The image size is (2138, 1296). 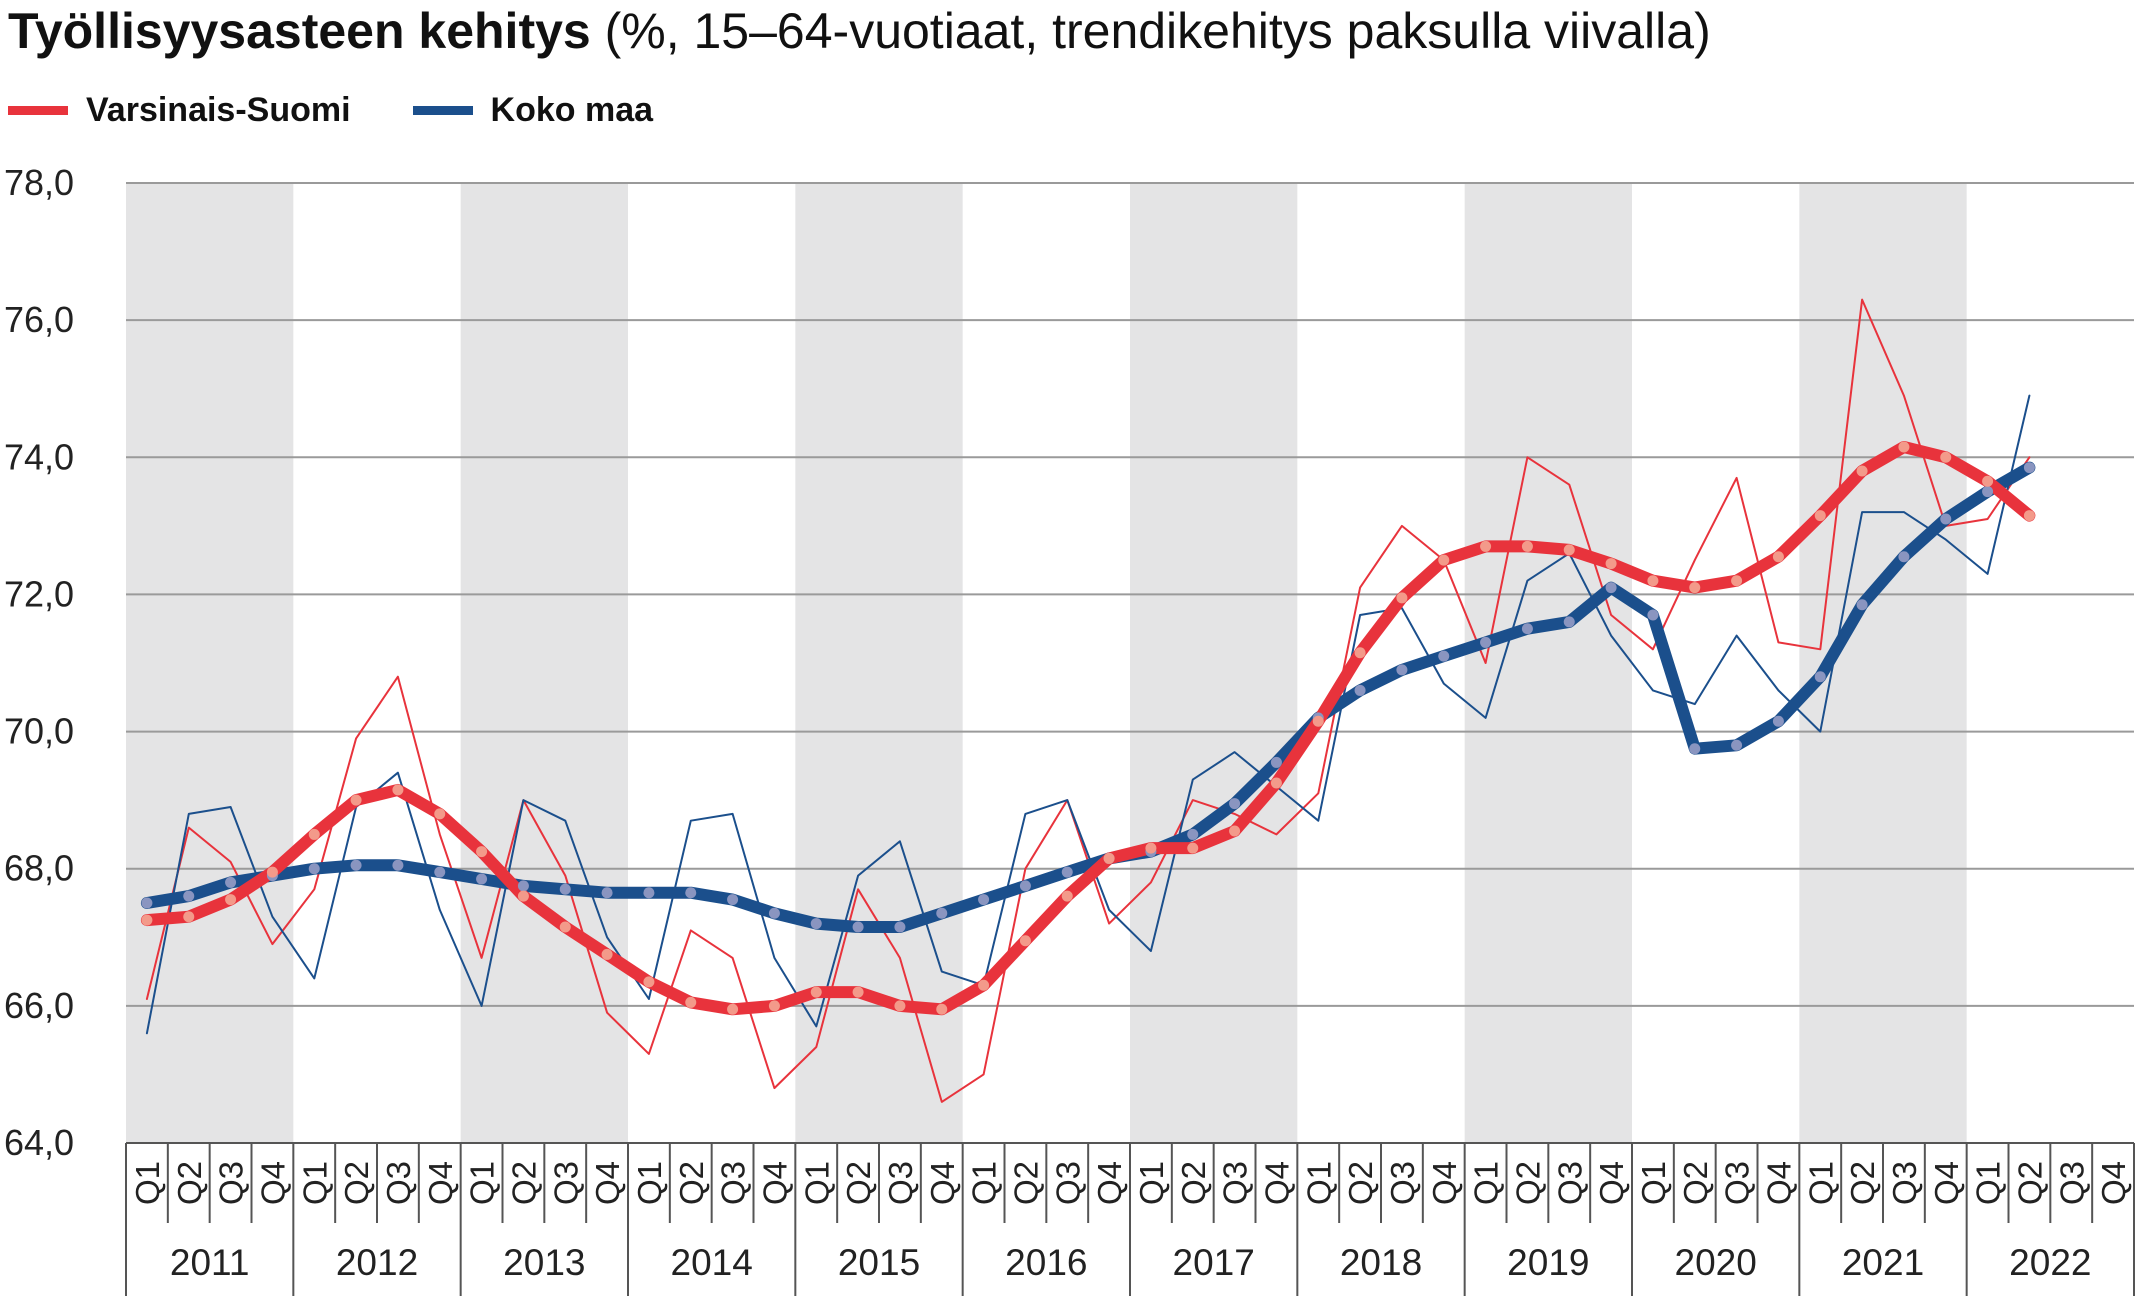 What do you see at coordinates (1214, 1262) in the screenshot?
I see `year-tick-label-2017: 2017` at bounding box center [1214, 1262].